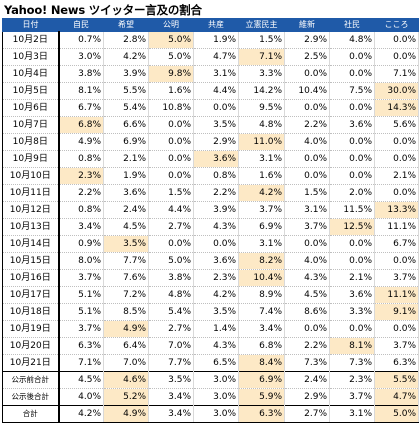  I want to click on value-cell: 5.2%, so click(126, 397).